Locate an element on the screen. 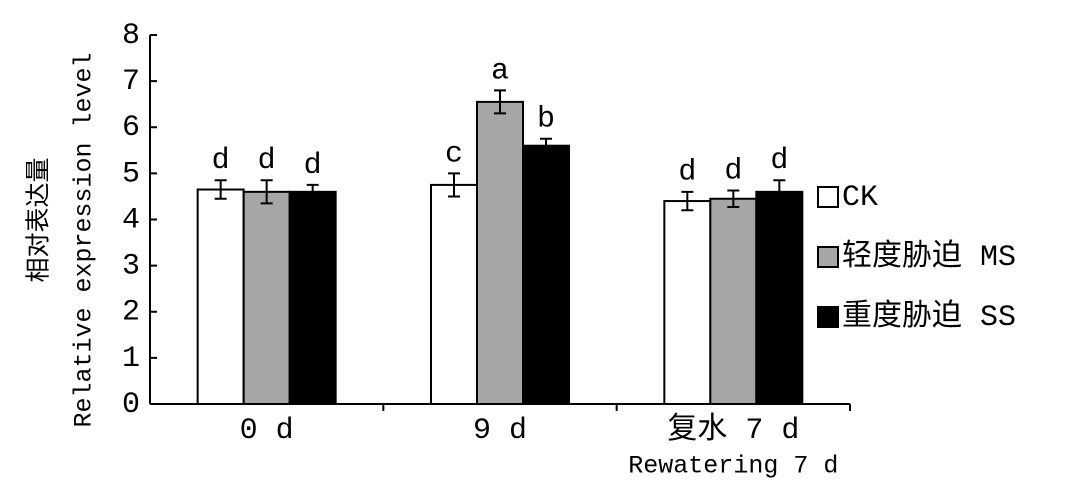  y-axis-label: Relative expression level is located at coordinates (84, 239).